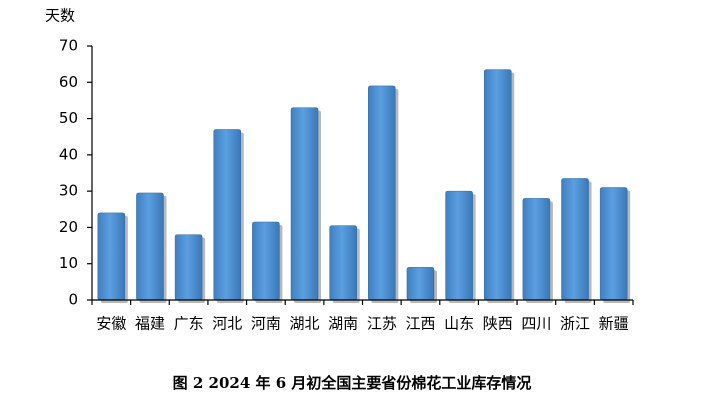 The width and height of the screenshot is (709, 411). I want to click on x-tick-label: 江西, so click(420, 324).